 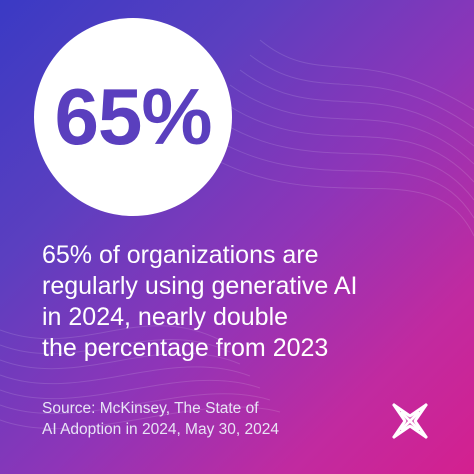 What do you see at coordinates (180, 255) in the screenshot?
I see `headline-line: 65% of organizations are` at bounding box center [180, 255].